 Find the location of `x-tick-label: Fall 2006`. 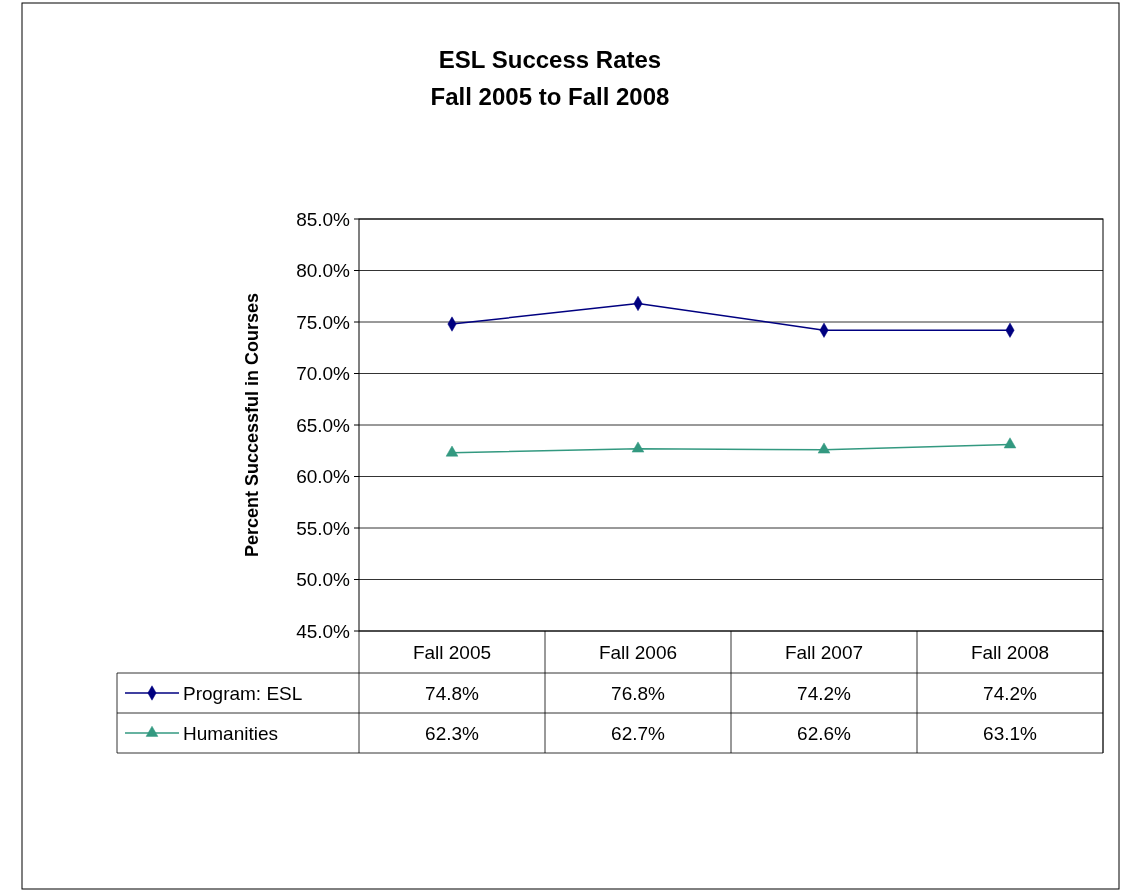

x-tick-label: Fall 2006 is located at coordinates (638, 652).